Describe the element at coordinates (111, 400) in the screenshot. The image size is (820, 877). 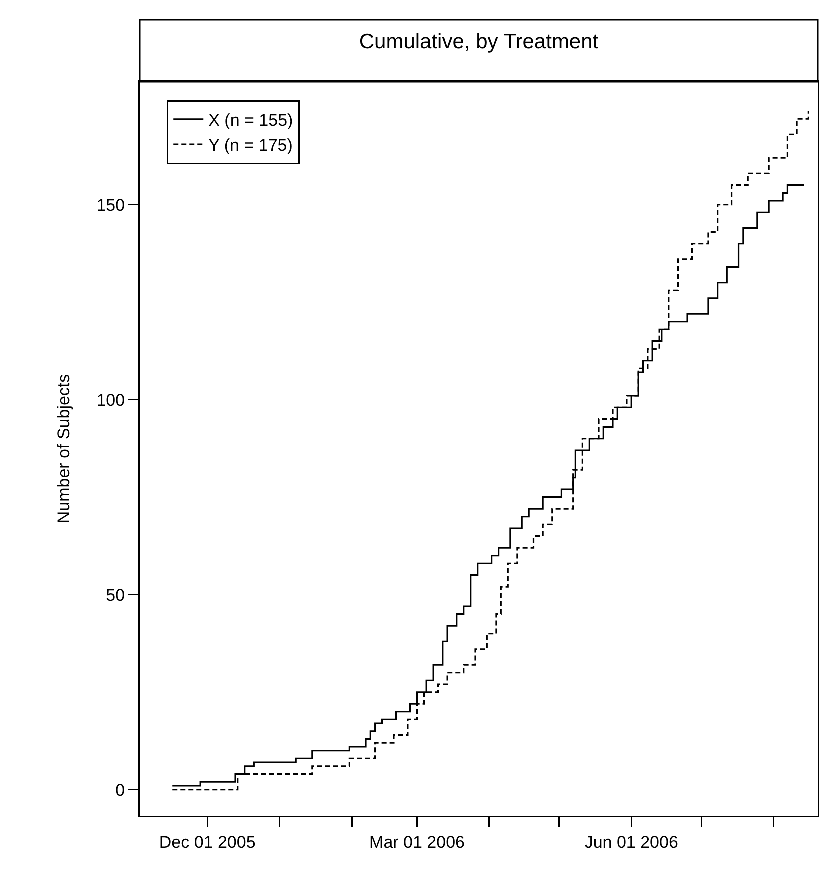
I see `y-tick-label: 100` at that location.